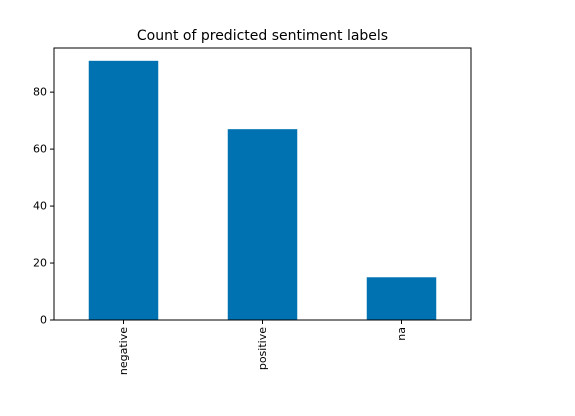  Describe the element at coordinates (262, 224) in the screenshot. I see `bar-positive` at that location.